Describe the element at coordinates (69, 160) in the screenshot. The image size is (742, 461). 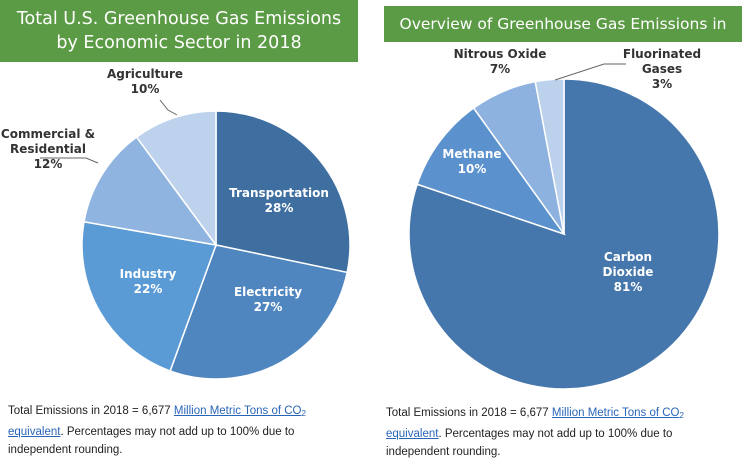
I see `leader-line-commercial-and-residential` at that location.